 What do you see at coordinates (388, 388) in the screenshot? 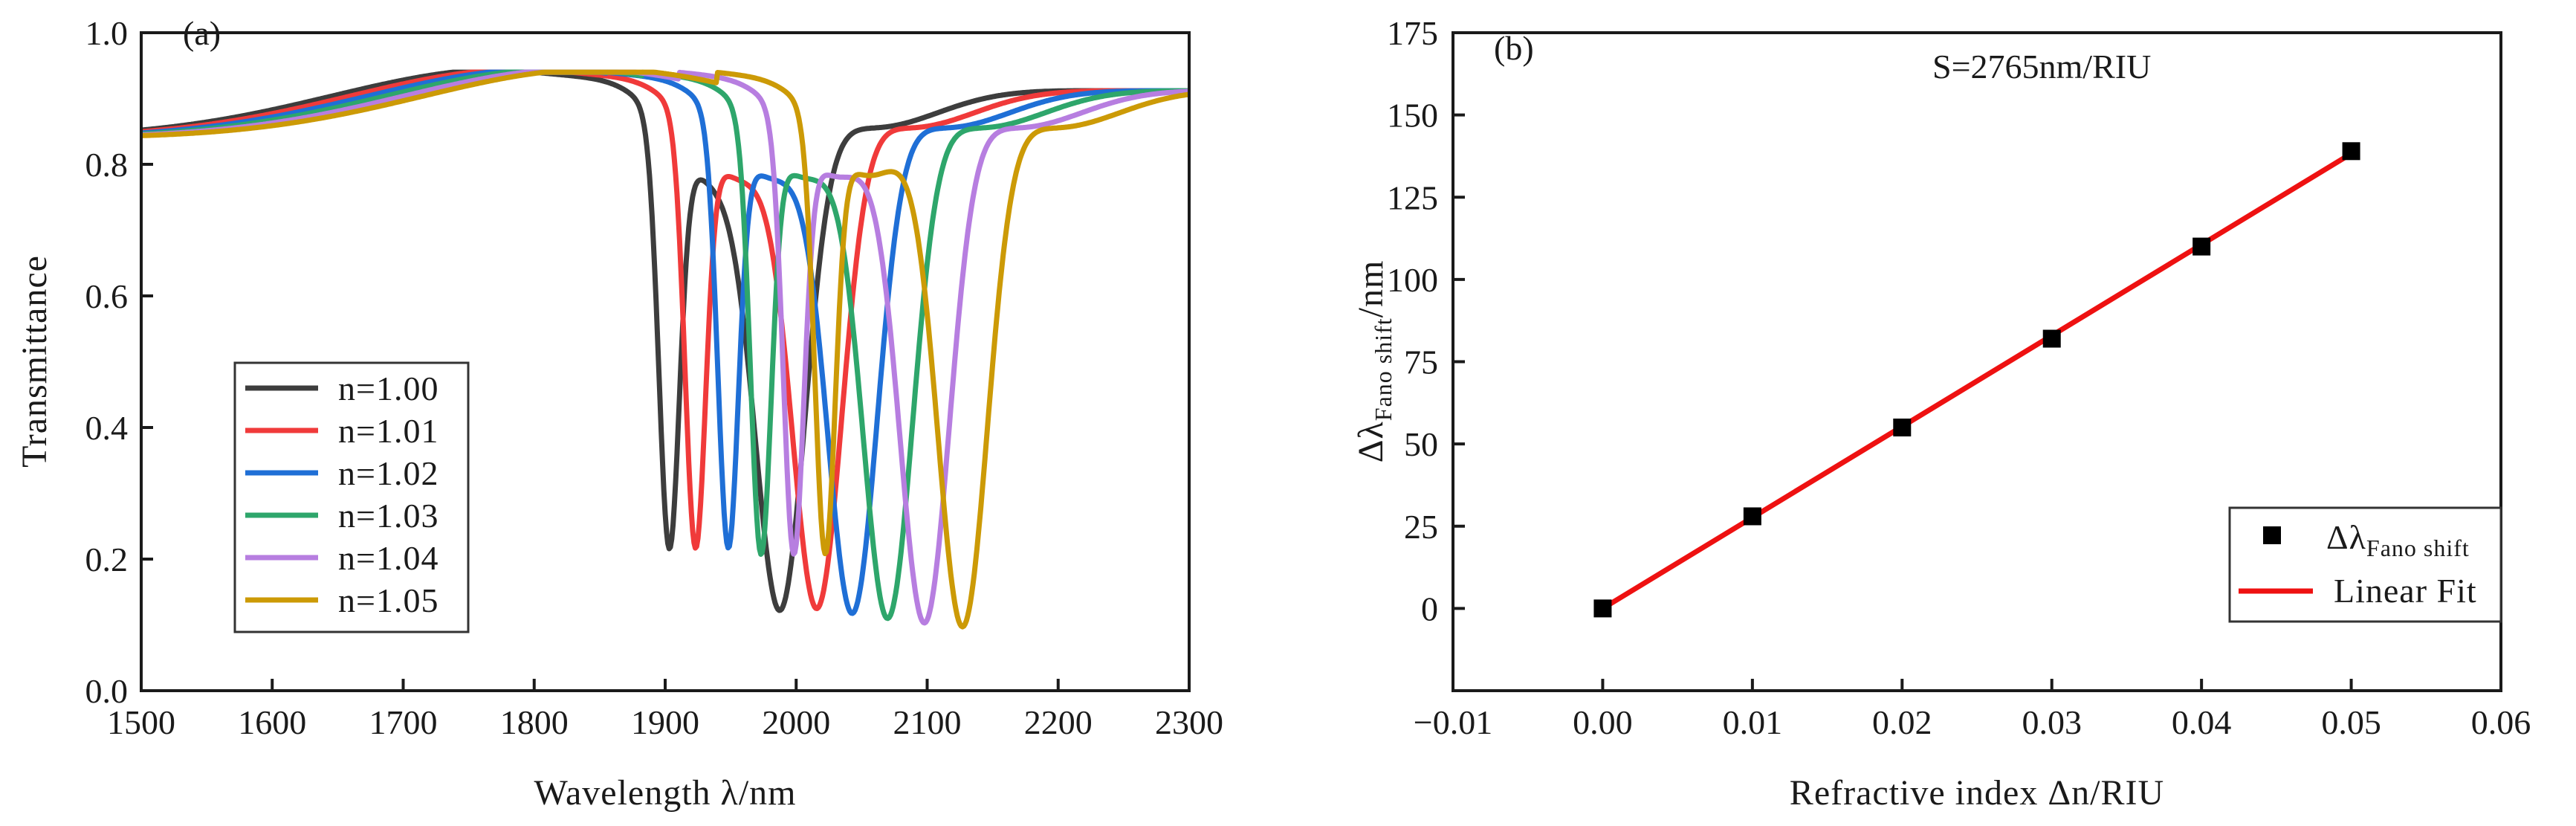
I see `a-legend-label: n=1.00` at bounding box center [388, 388].